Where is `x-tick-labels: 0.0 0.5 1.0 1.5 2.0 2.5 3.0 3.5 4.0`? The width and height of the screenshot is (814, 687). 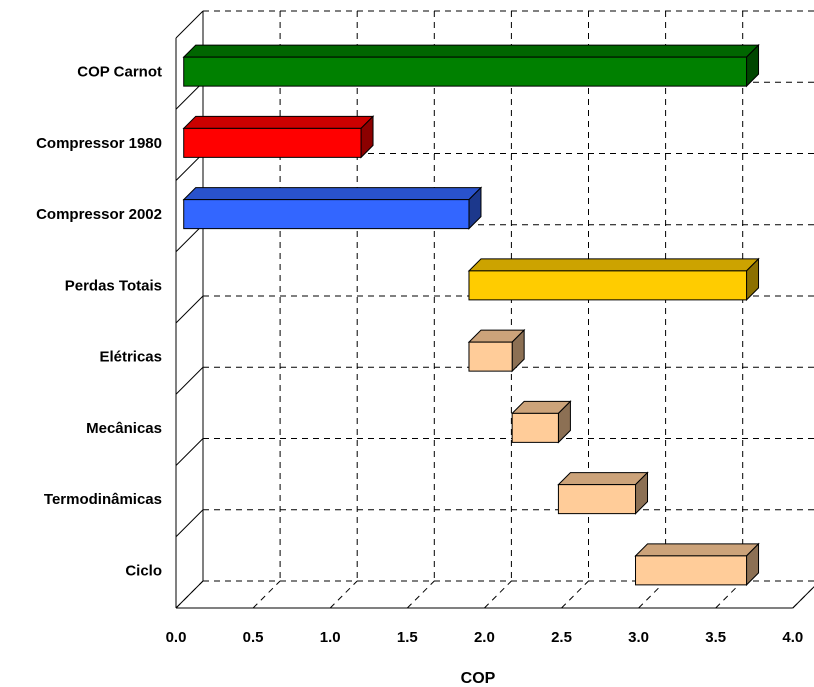
x-tick-labels: 0.0 0.5 1.0 1.5 2.0 2.5 3.0 3.5 4.0 is located at coordinates (485, 637).